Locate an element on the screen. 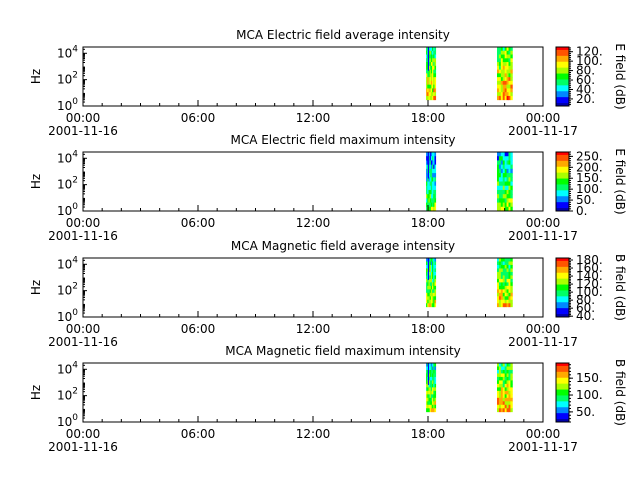  x-tick-label: 00:00 is located at coordinates (543, 118).